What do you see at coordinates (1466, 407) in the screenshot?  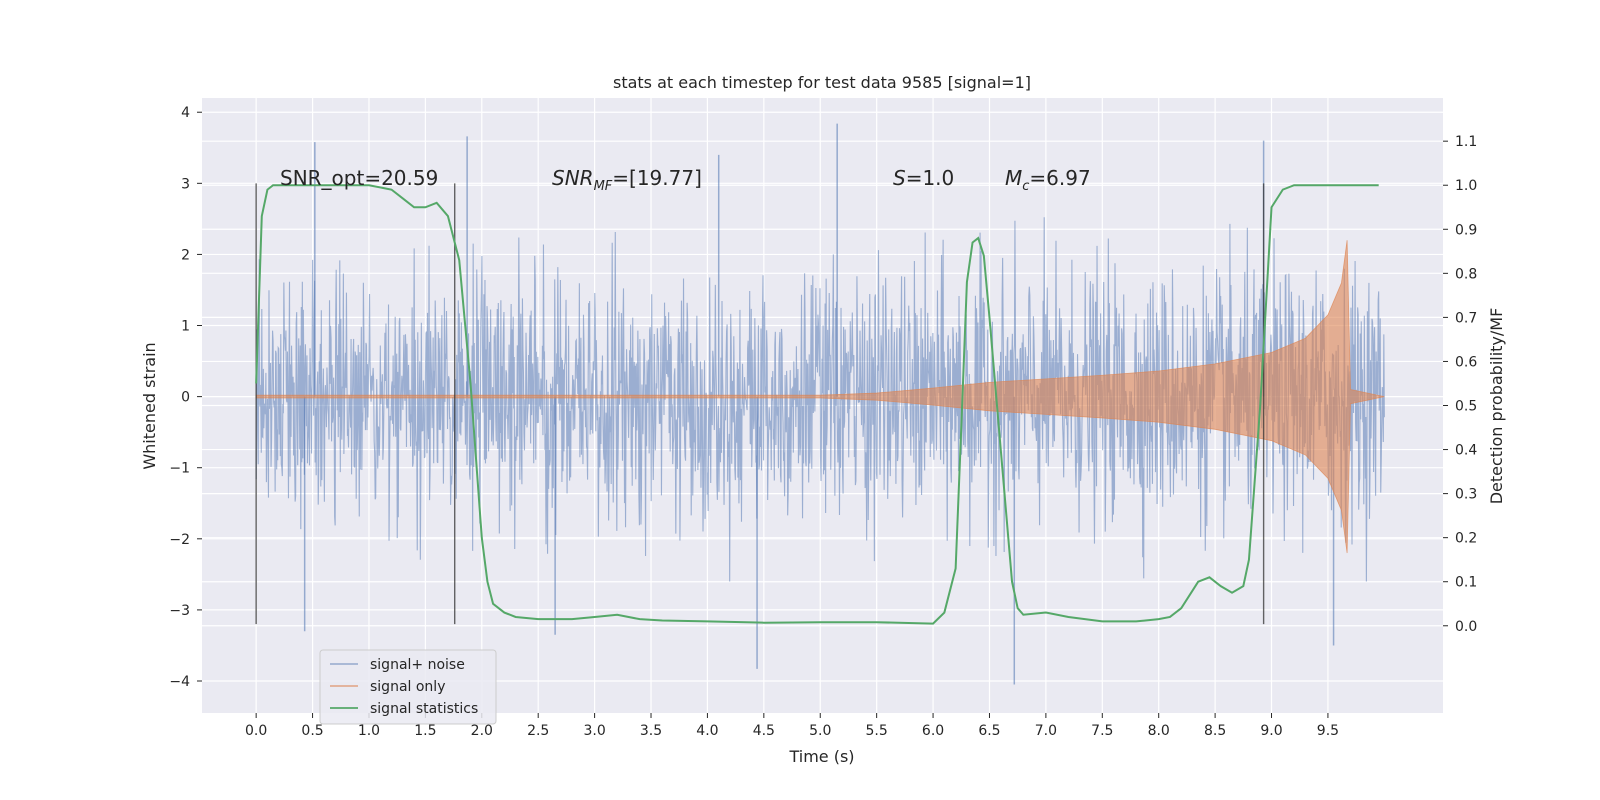 I see `y-right-tick-label-6: 0.5` at bounding box center [1466, 407].